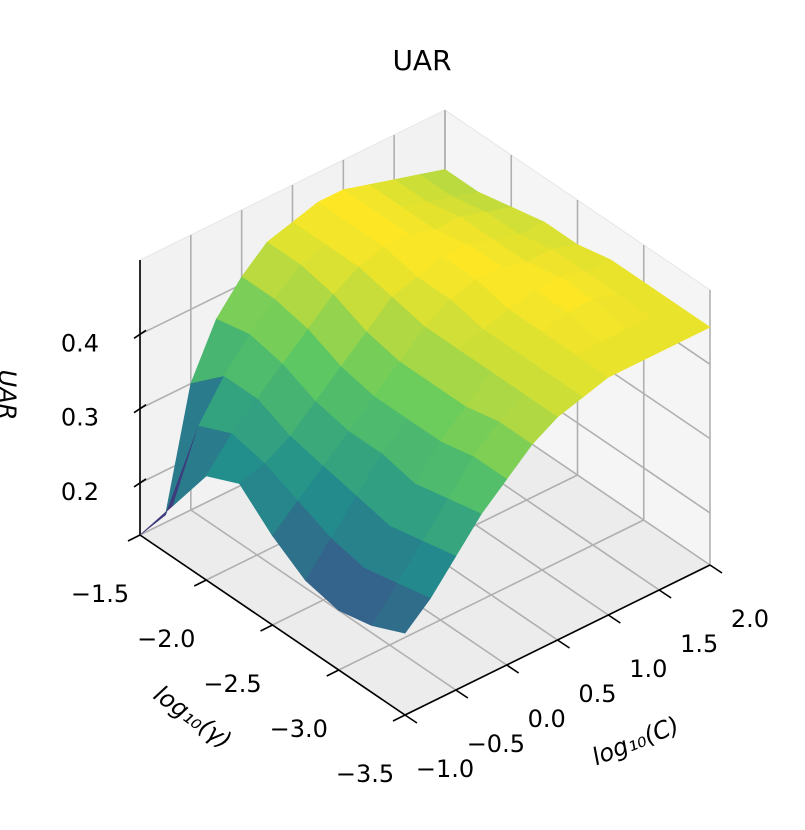 This screenshot has height=830, width=805. I want to click on z-tick-label: 0.3, so click(80, 418).